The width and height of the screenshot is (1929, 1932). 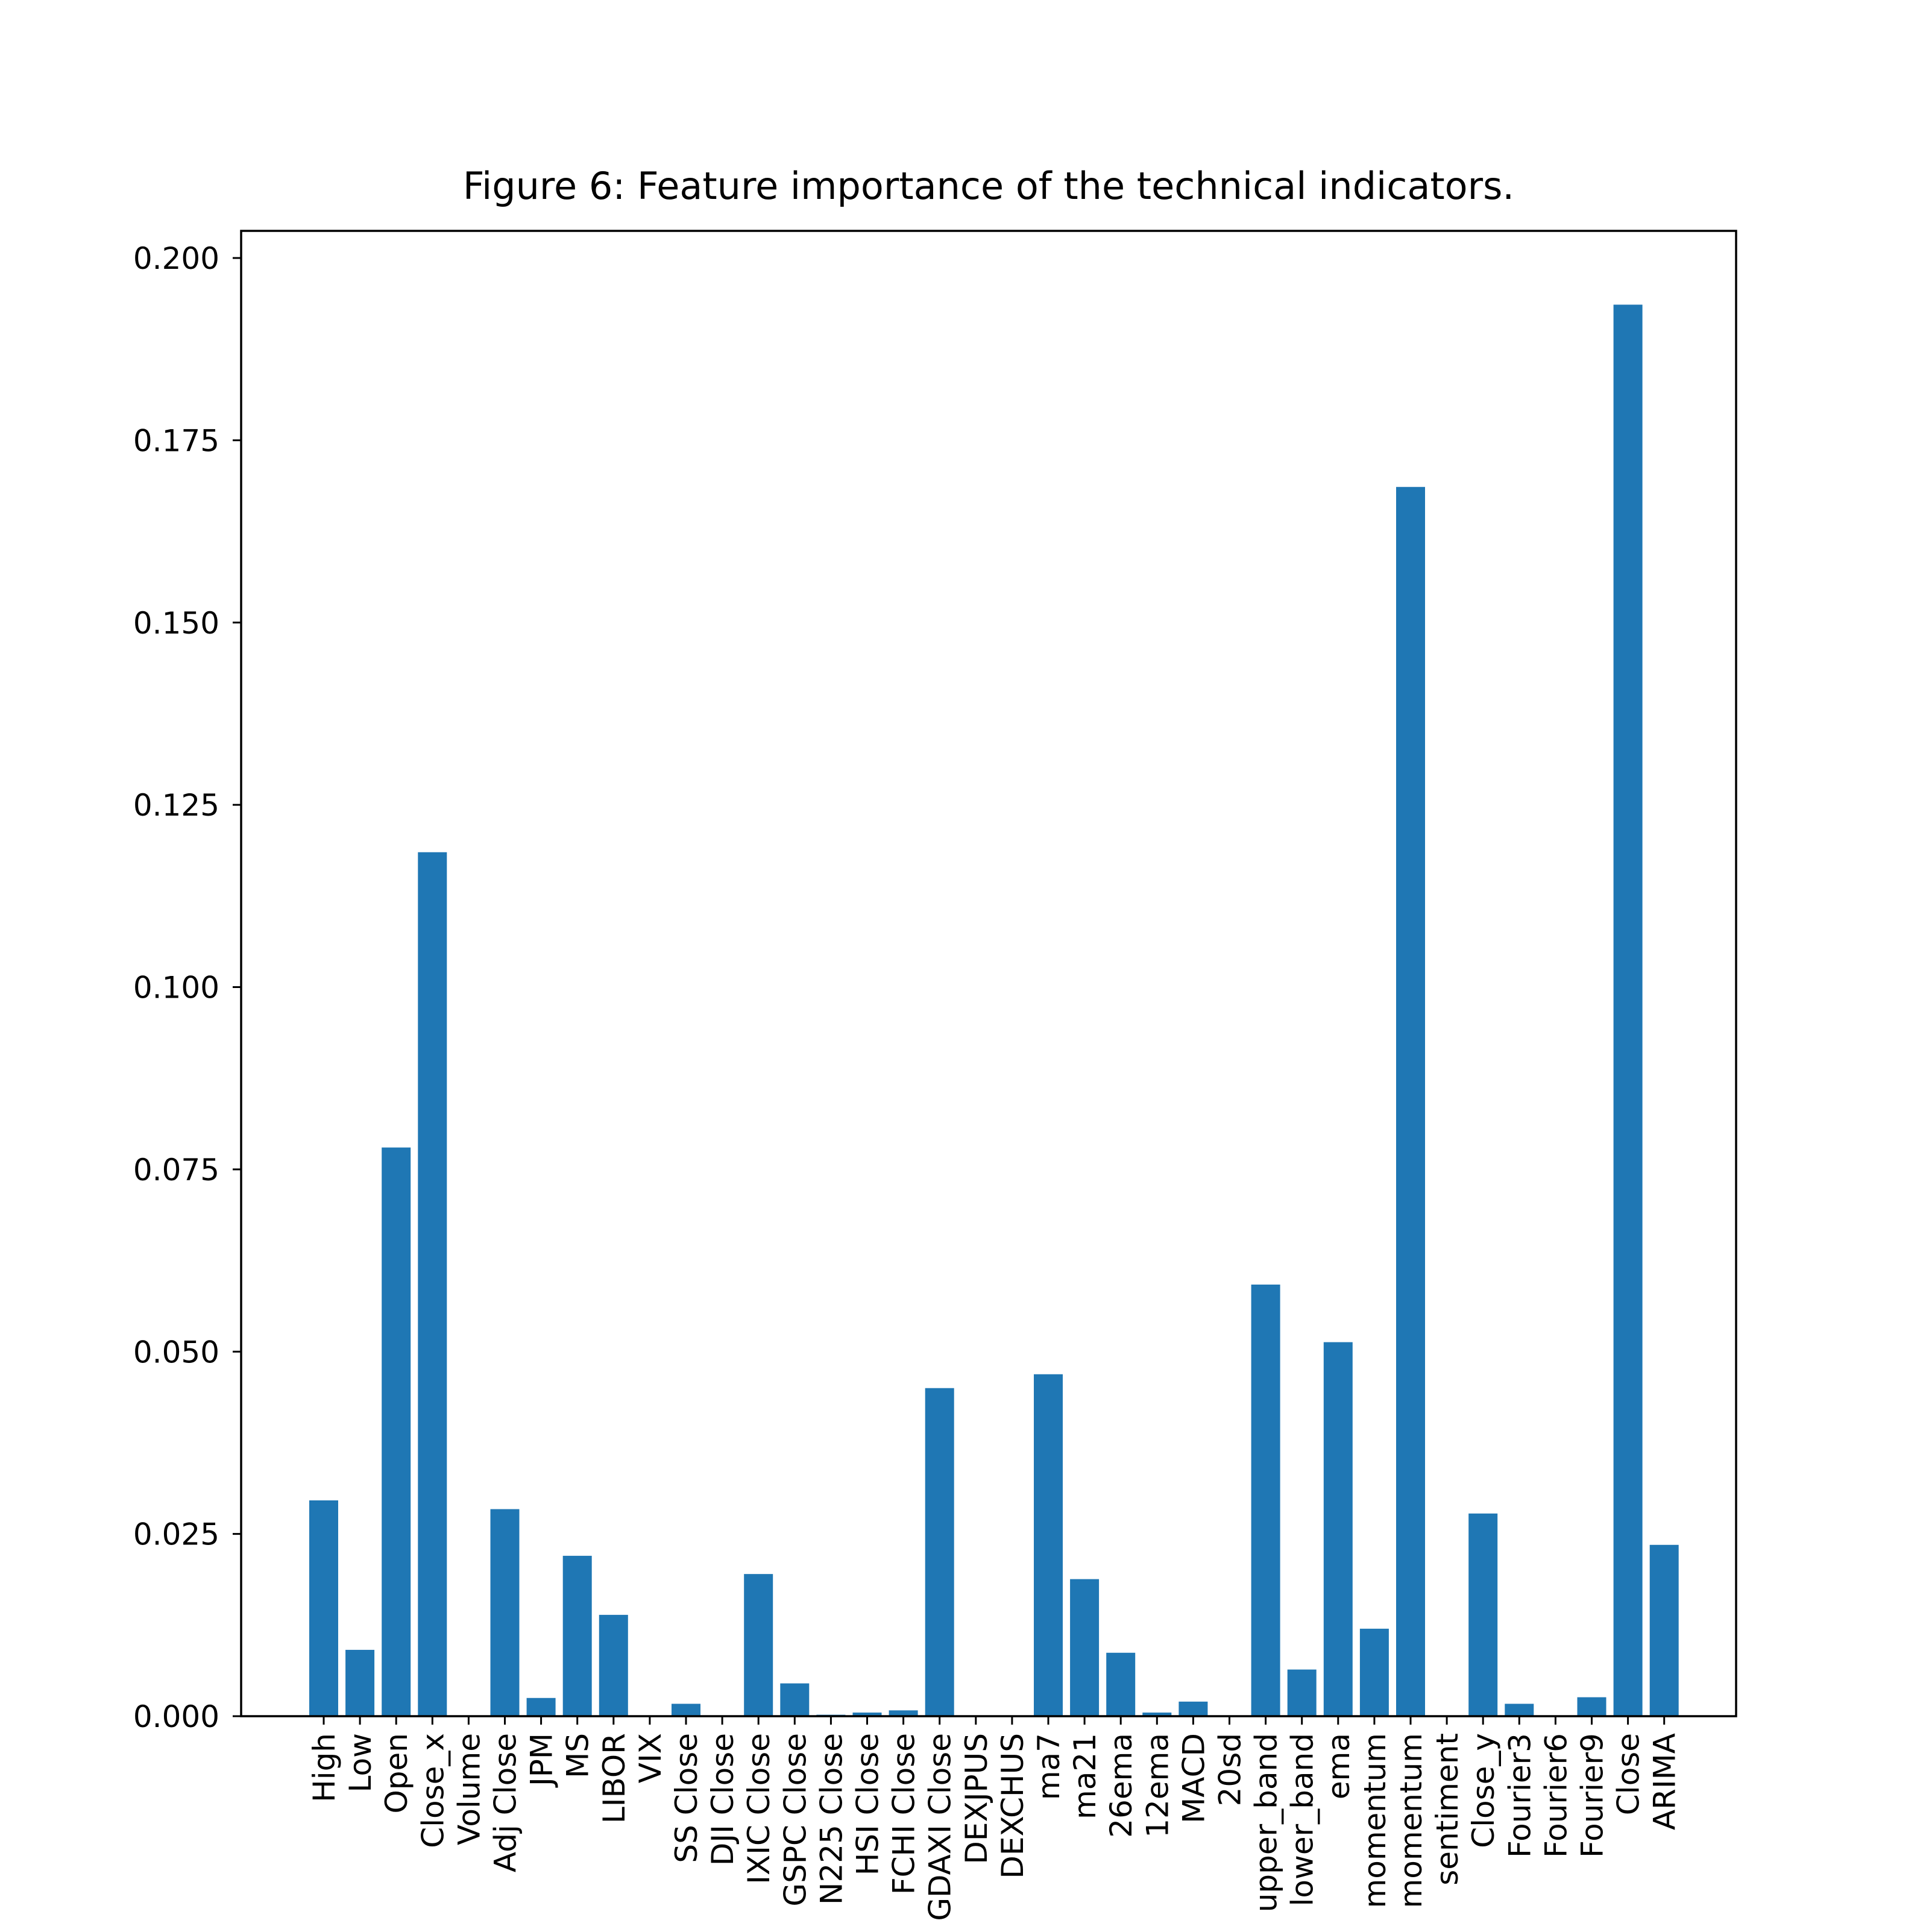 What do you see at coordinates (176, 1170) in the screenshot?
I see `y-tick-label-3: 0.075` at bounding box center [176, 1170].